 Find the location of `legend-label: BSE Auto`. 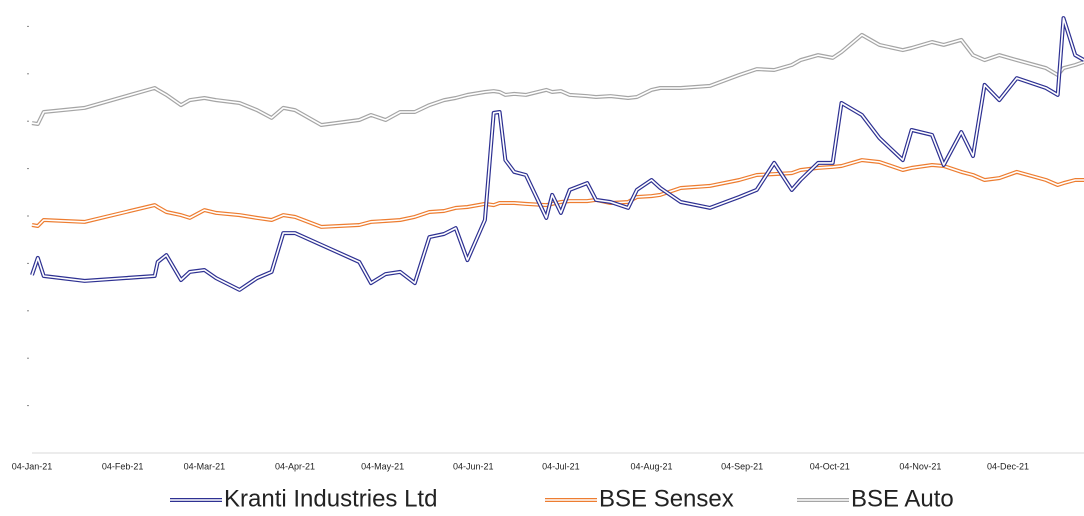

legend-label: BSE Auto is located at coordinates (902, 498).